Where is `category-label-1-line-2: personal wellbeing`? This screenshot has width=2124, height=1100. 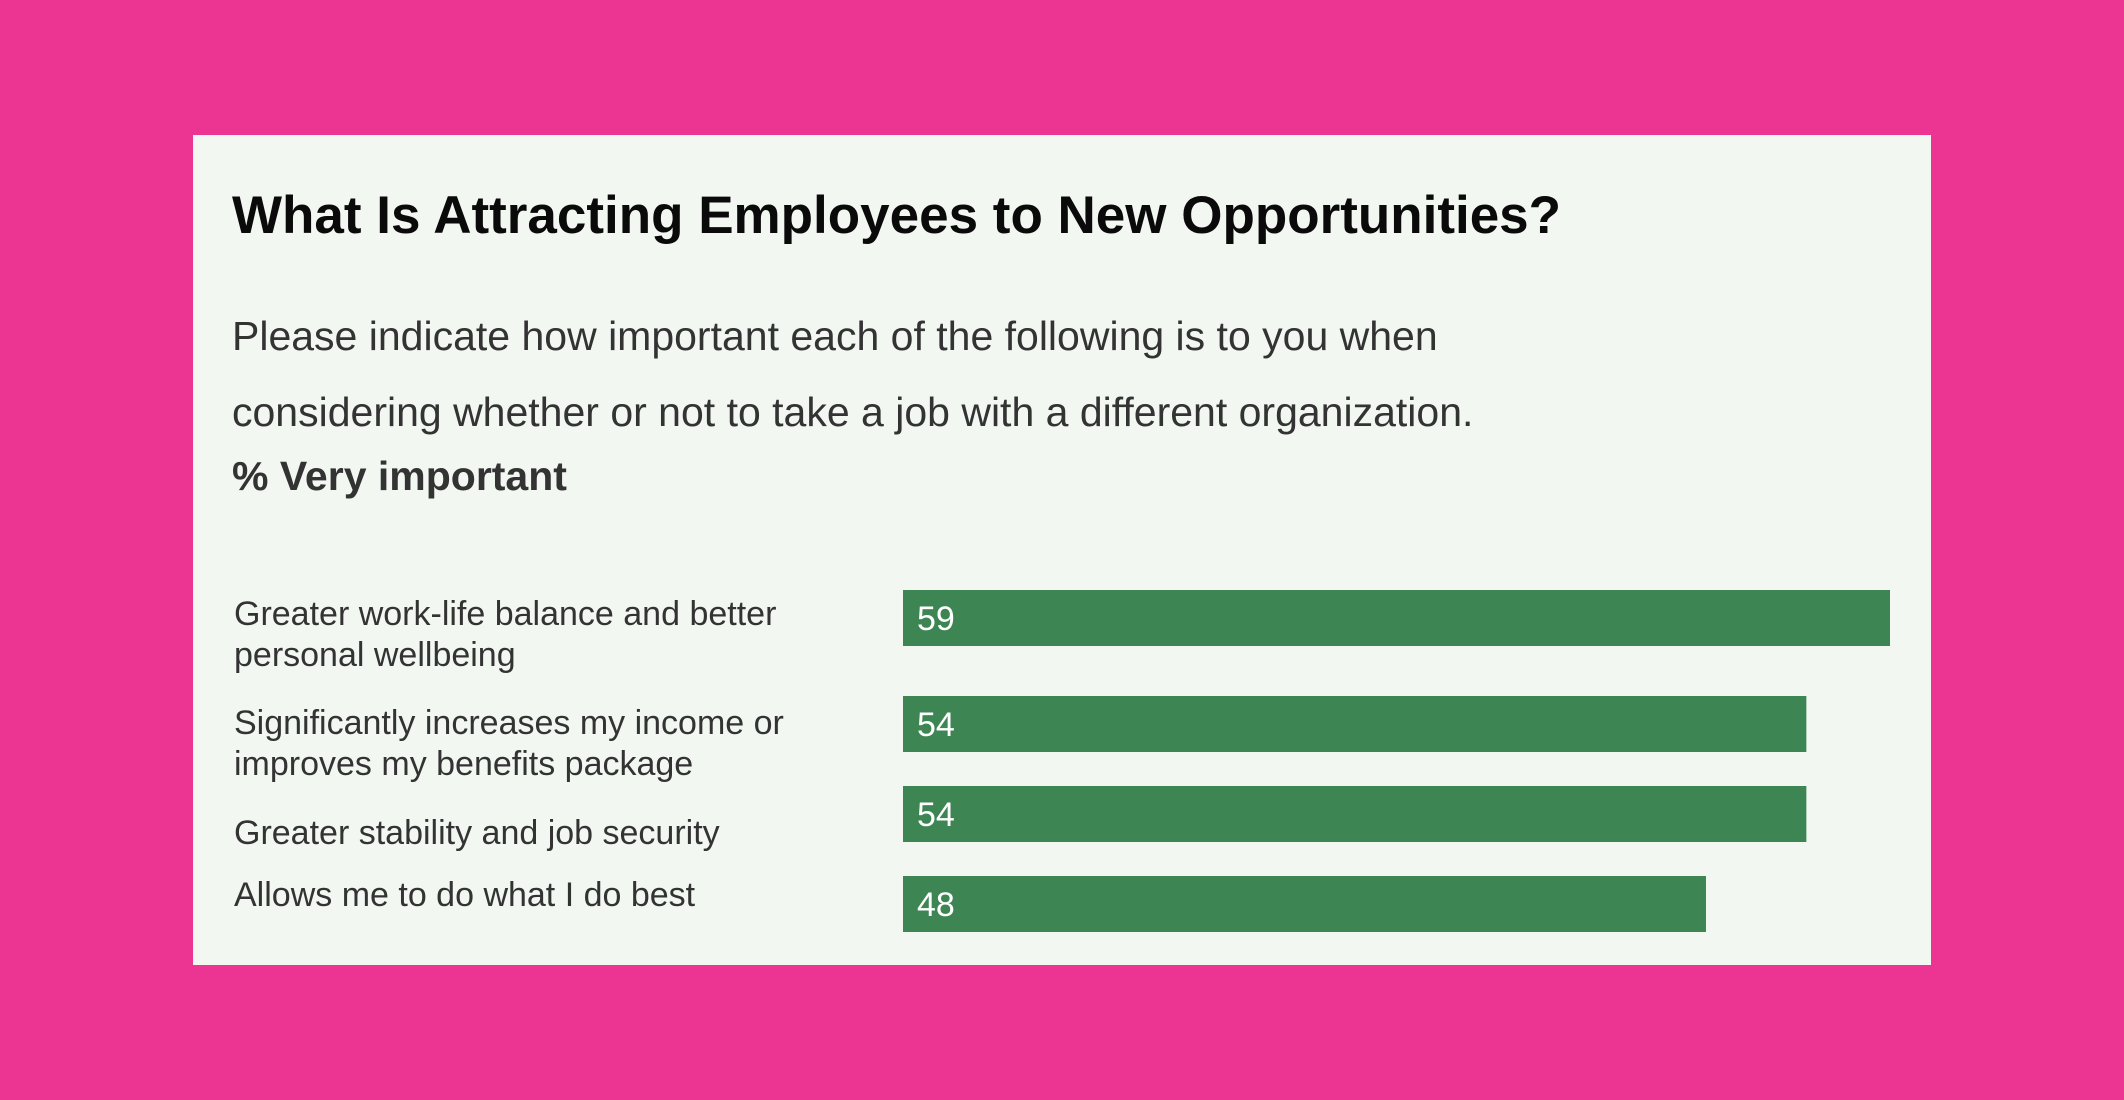
category-label-1-line-2: personal wellbeing is located at coordinates (375, 655).